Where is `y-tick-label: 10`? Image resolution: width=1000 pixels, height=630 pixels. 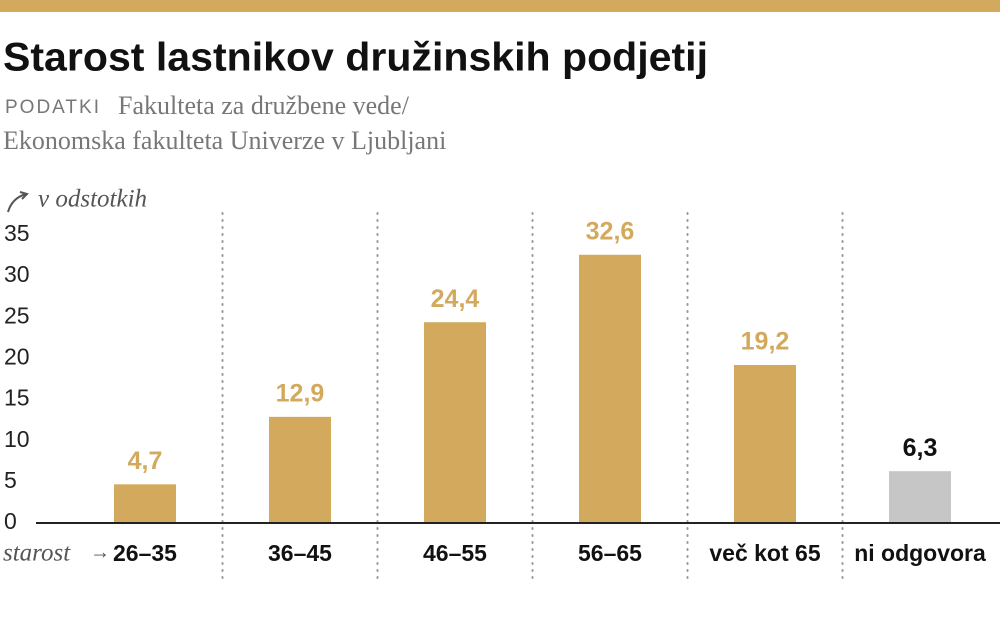
y-tick-label: 10 is located at coordinates (17, 439).